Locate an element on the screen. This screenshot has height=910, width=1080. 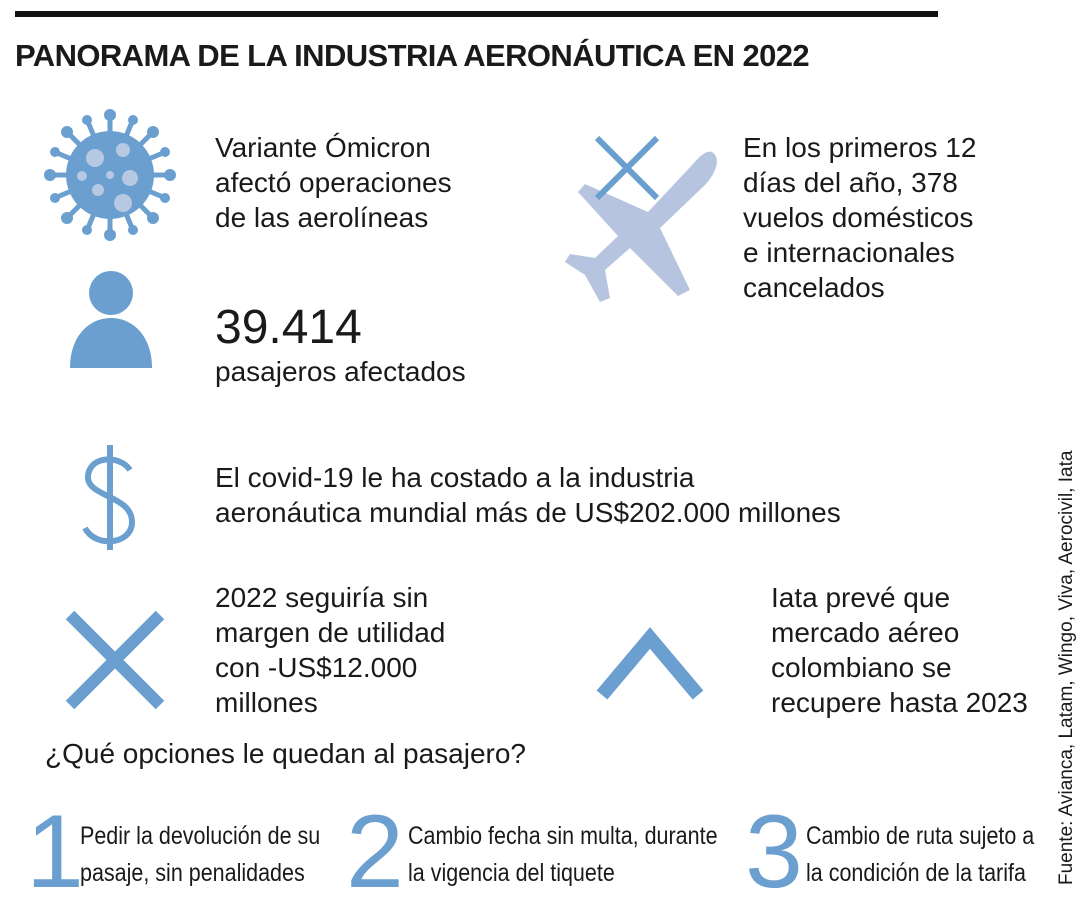
text-line: pasajeros afectados is located at coordinates (340, 371).